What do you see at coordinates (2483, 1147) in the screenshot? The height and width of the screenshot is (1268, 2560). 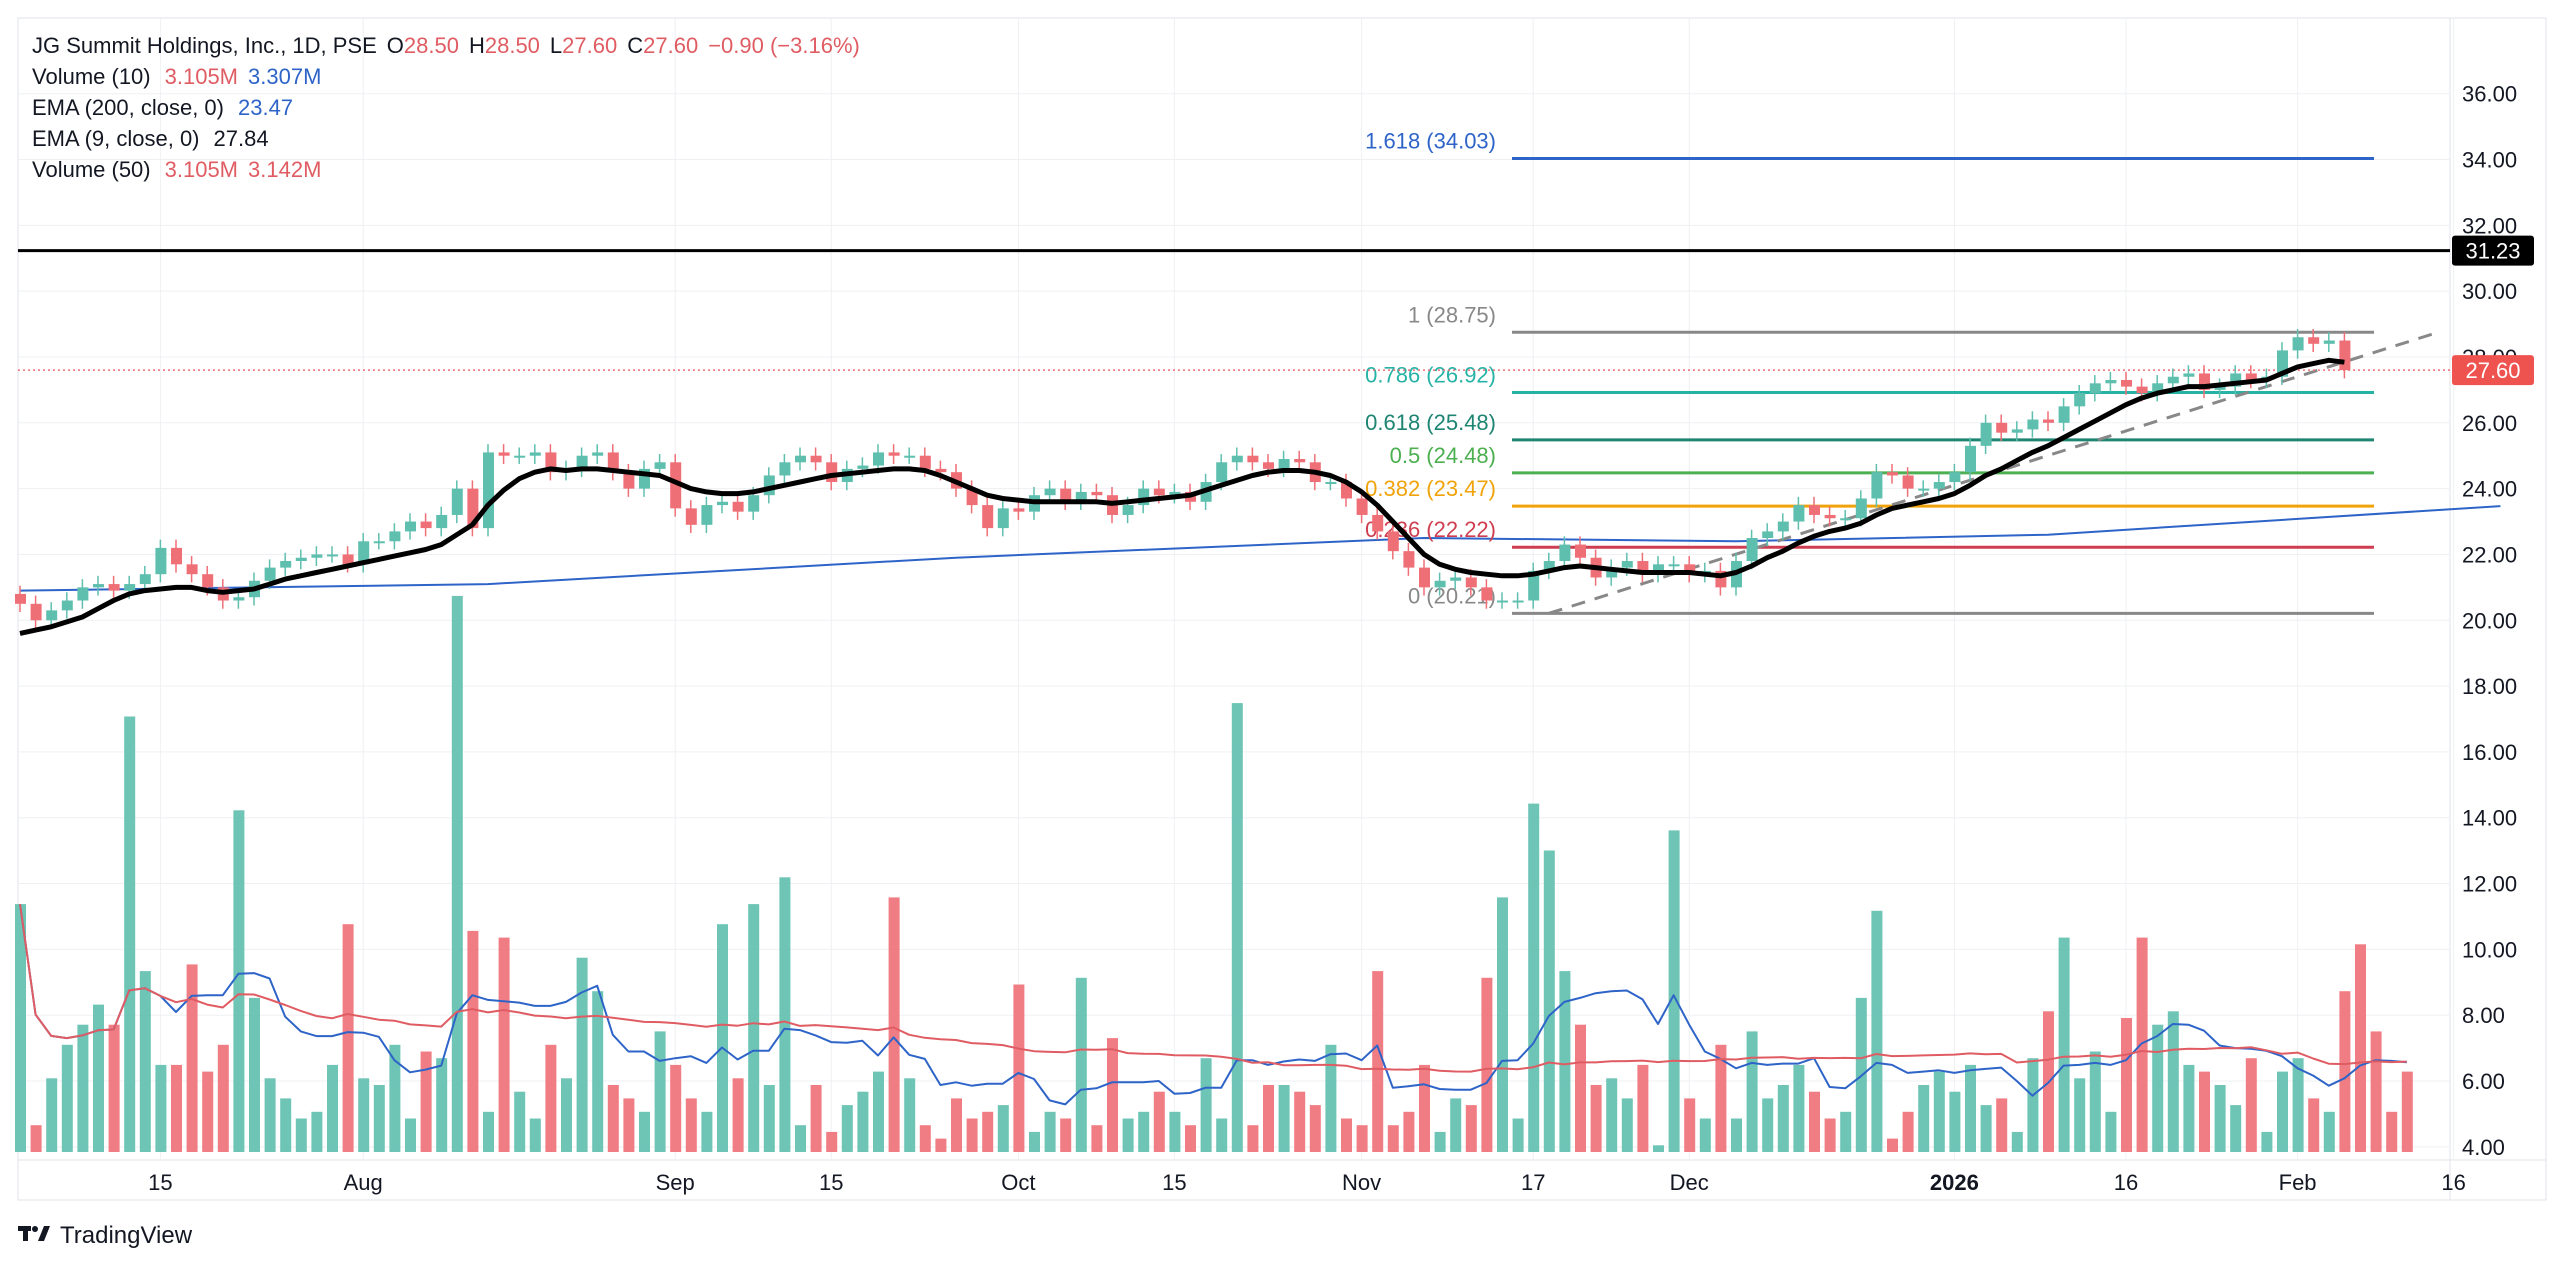 I see `price-tick-label: 4.00` at bounding box center [2483, 1147].